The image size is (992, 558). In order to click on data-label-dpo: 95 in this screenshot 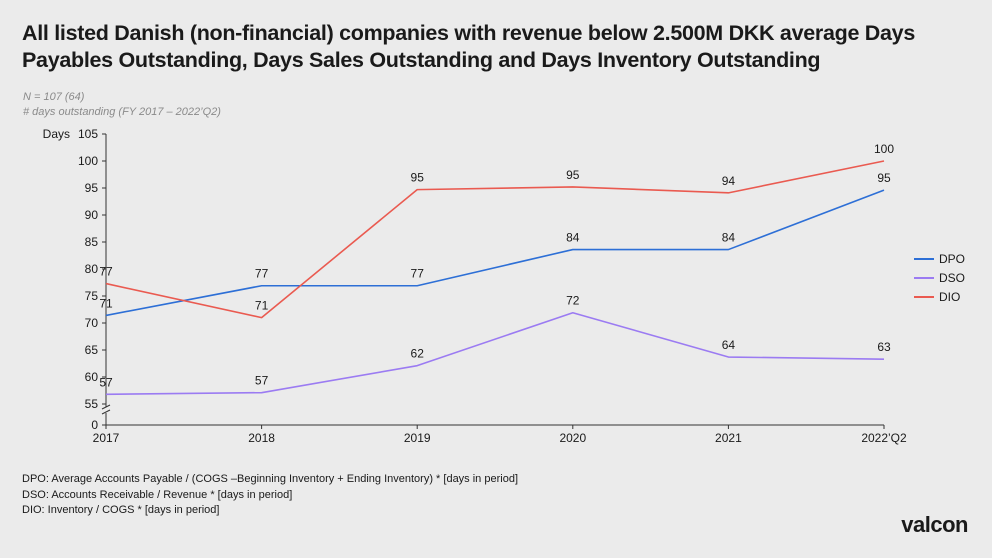, I will do `click(884, 178)`.